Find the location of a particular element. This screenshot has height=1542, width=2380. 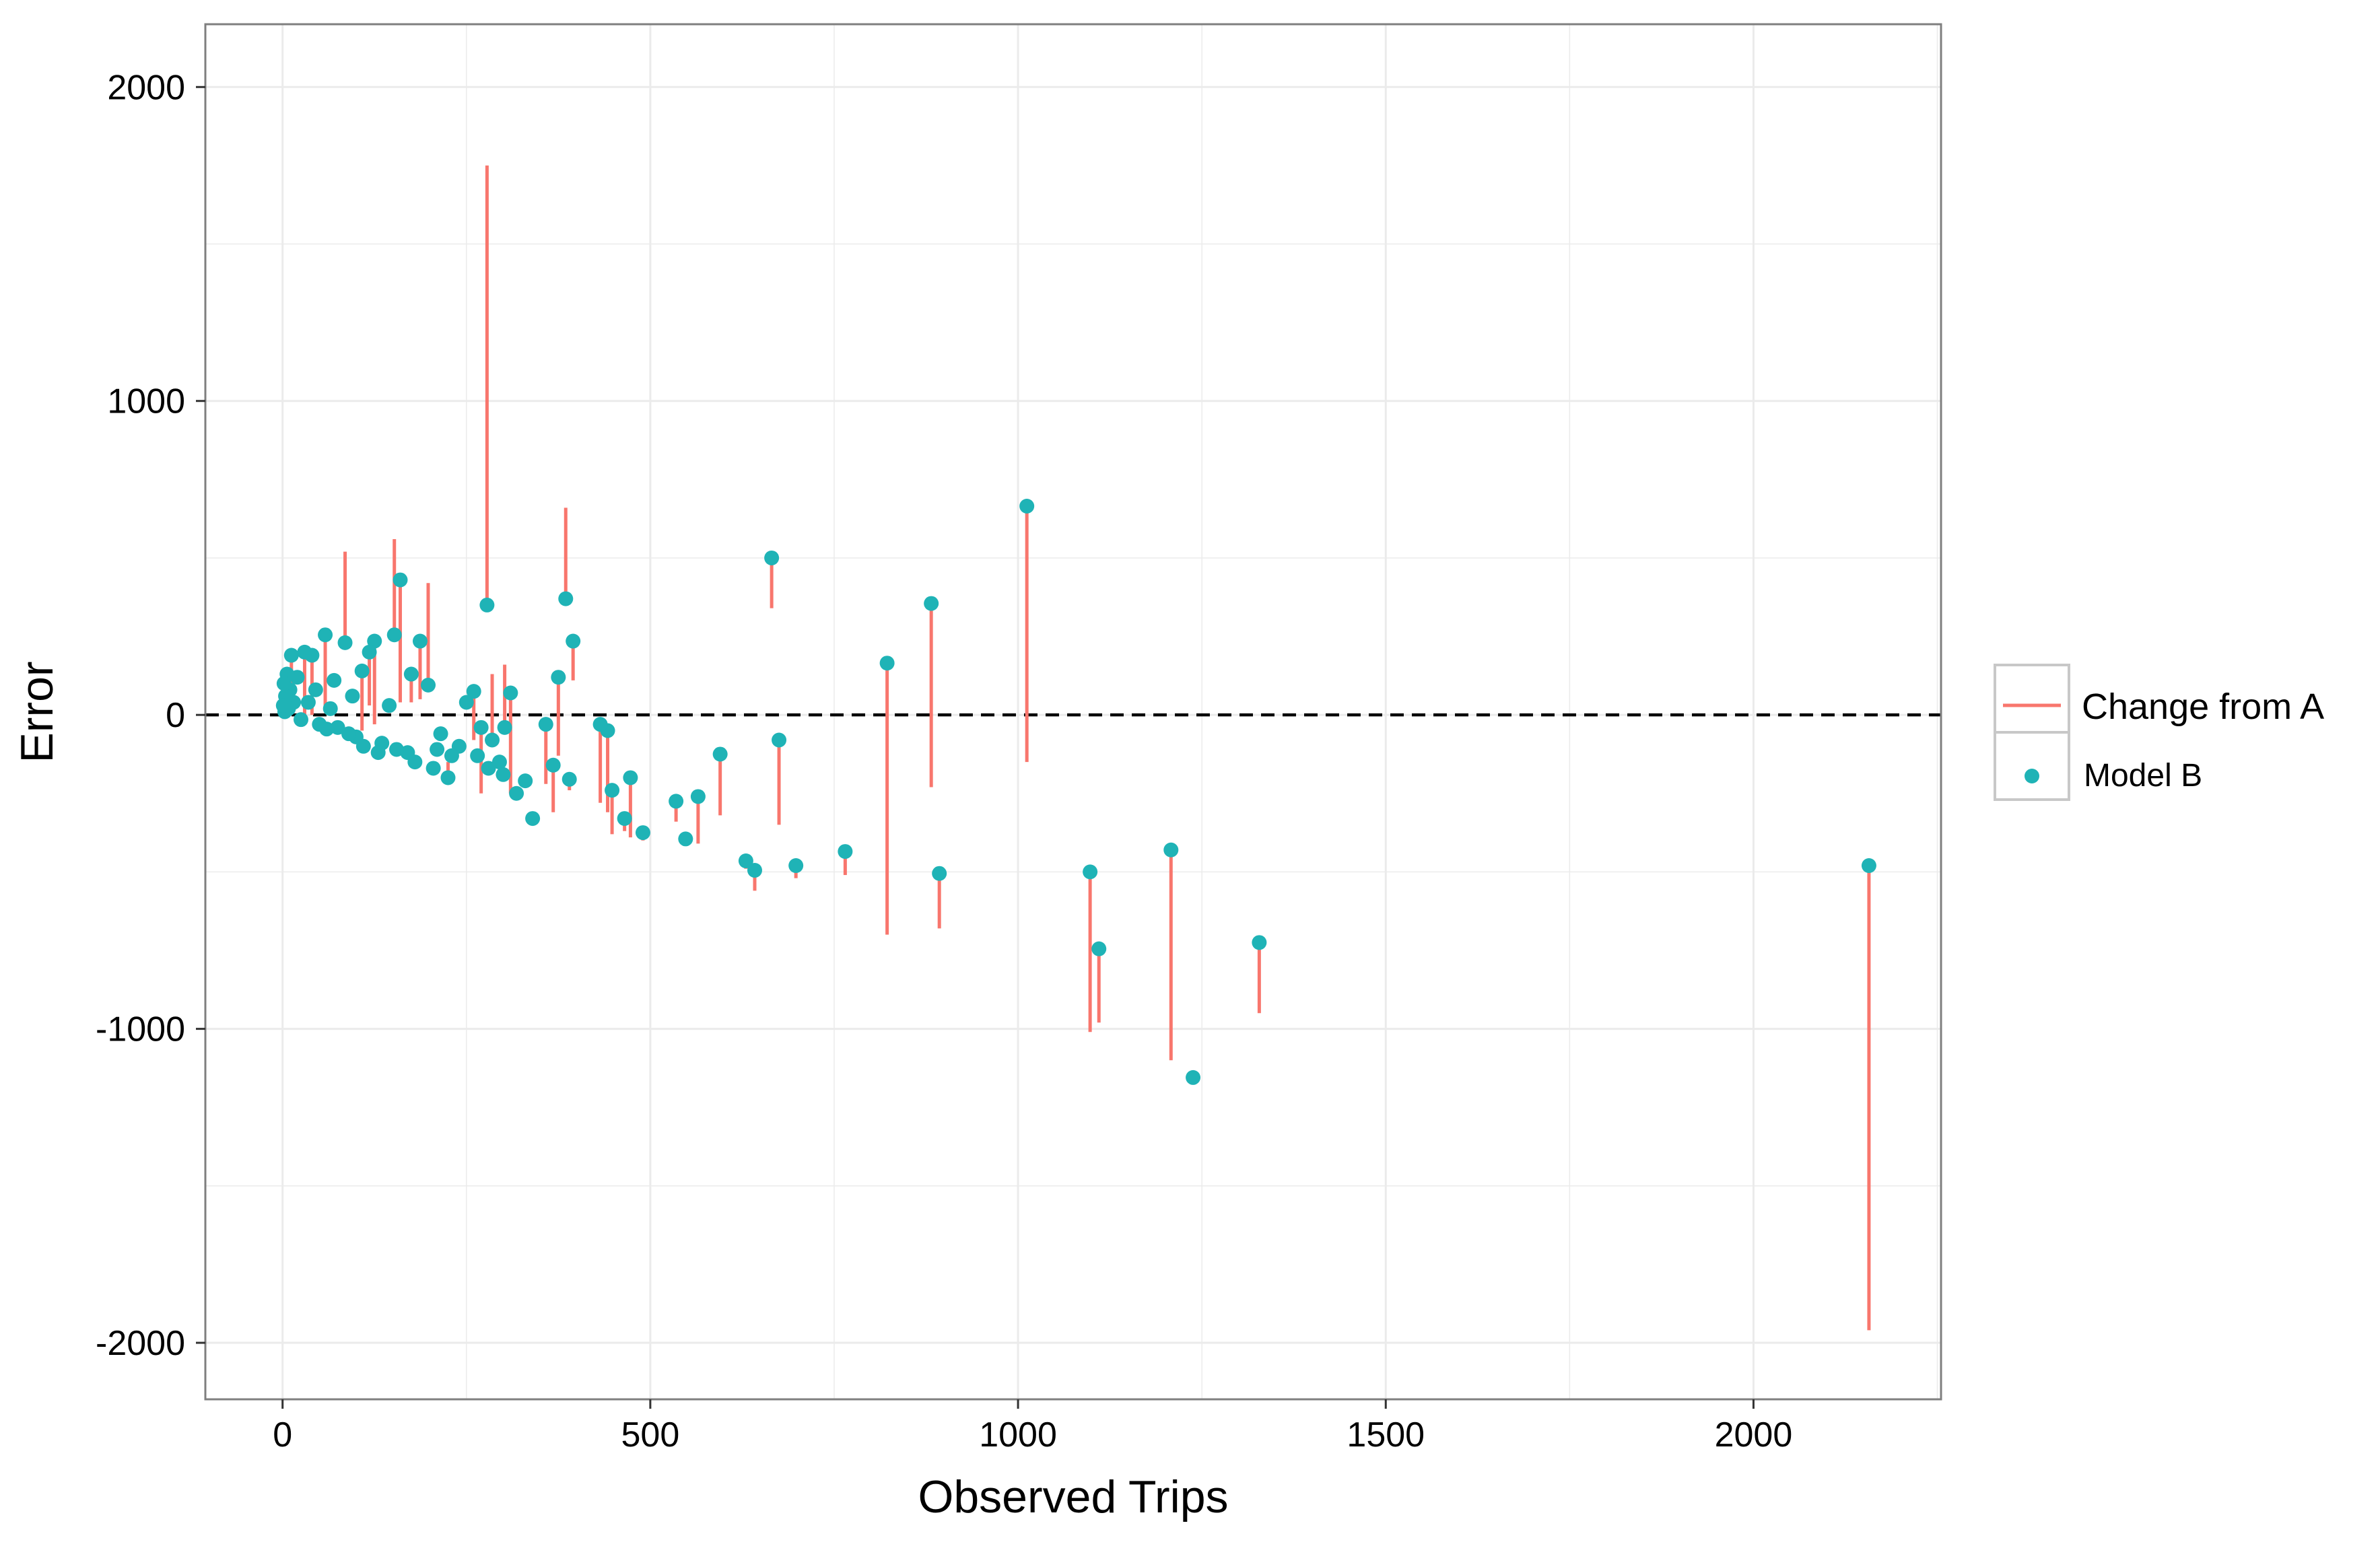

y-tick-label: 2000 is located at coordinates (146, 87).